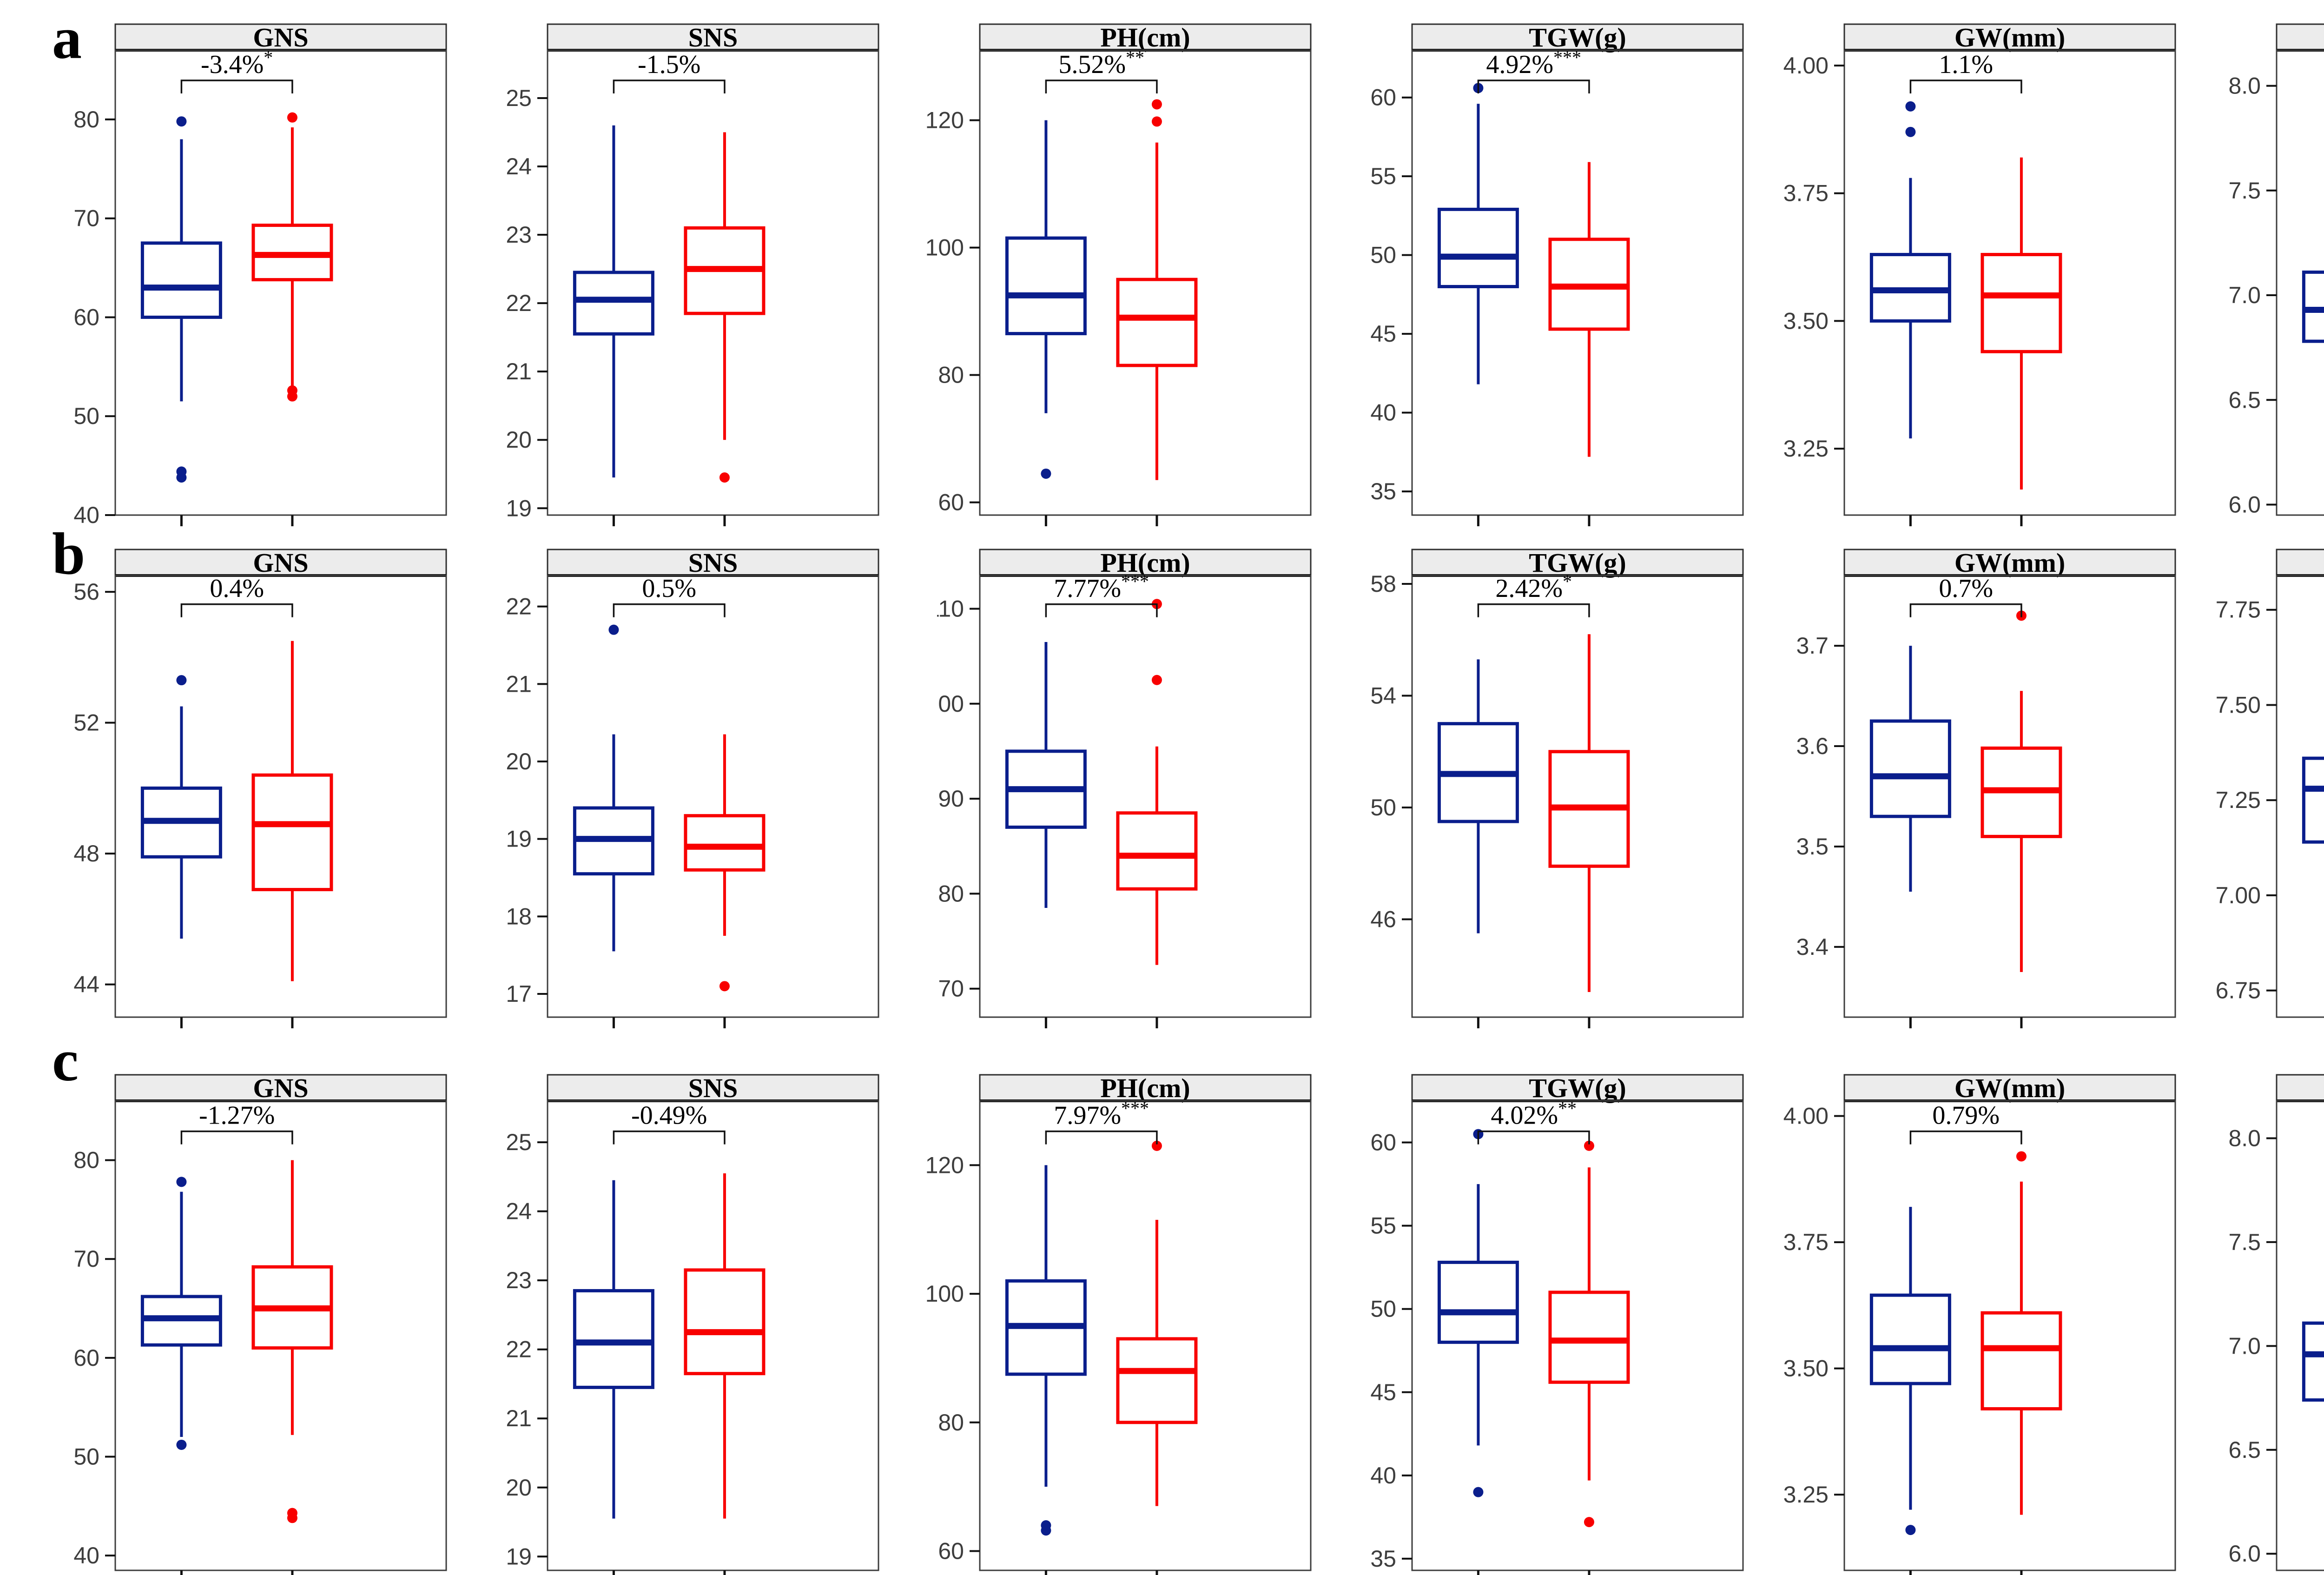 Image resolution: width=2324 pixels, height=1575 pixels. Describe the element at coordinates (519, 1142) in the screenshot. I see `y-tick-label: 25` at that location.